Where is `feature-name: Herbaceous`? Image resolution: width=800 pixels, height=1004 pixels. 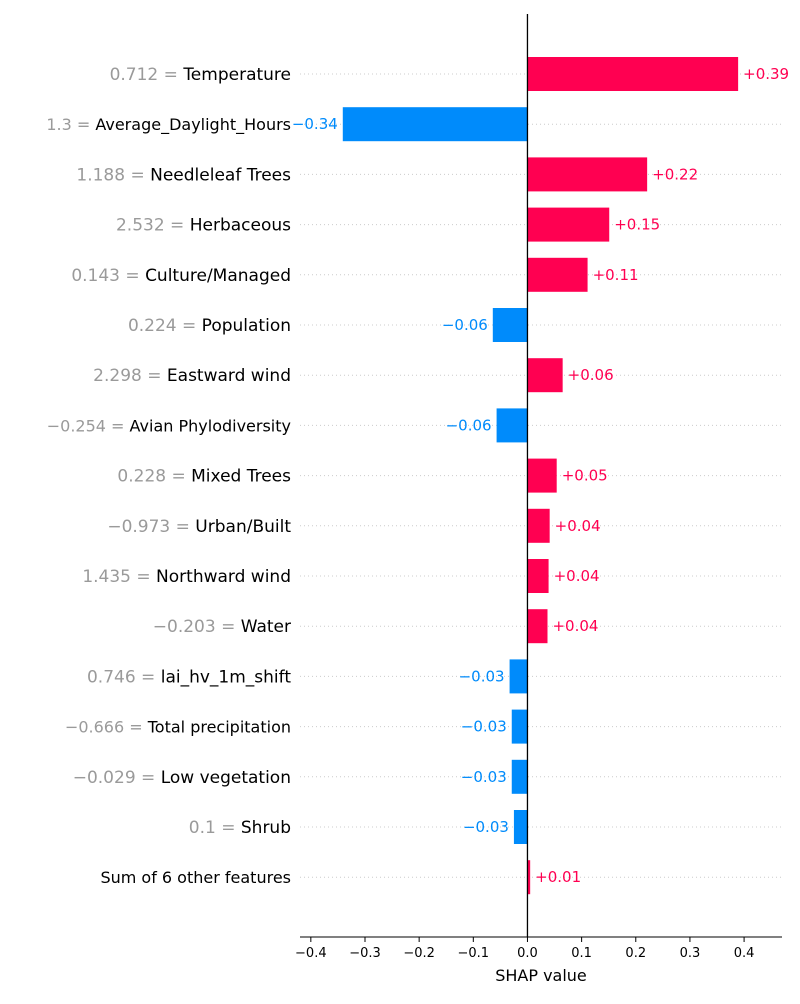
feature-name: Herbaceous is located at coordinates (240, 226).